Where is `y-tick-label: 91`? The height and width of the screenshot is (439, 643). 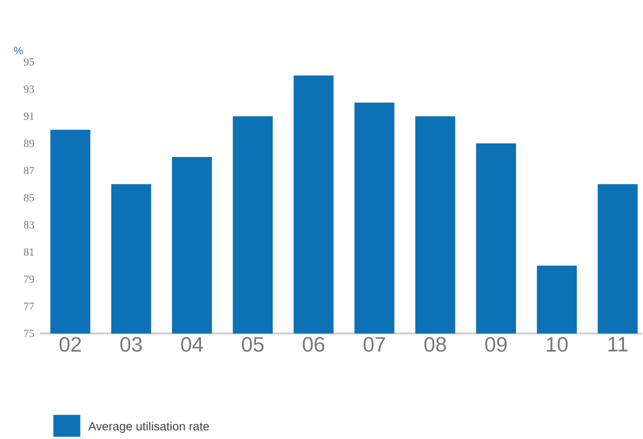
y-tick-label: 91 is located at coordinates (29, 116).